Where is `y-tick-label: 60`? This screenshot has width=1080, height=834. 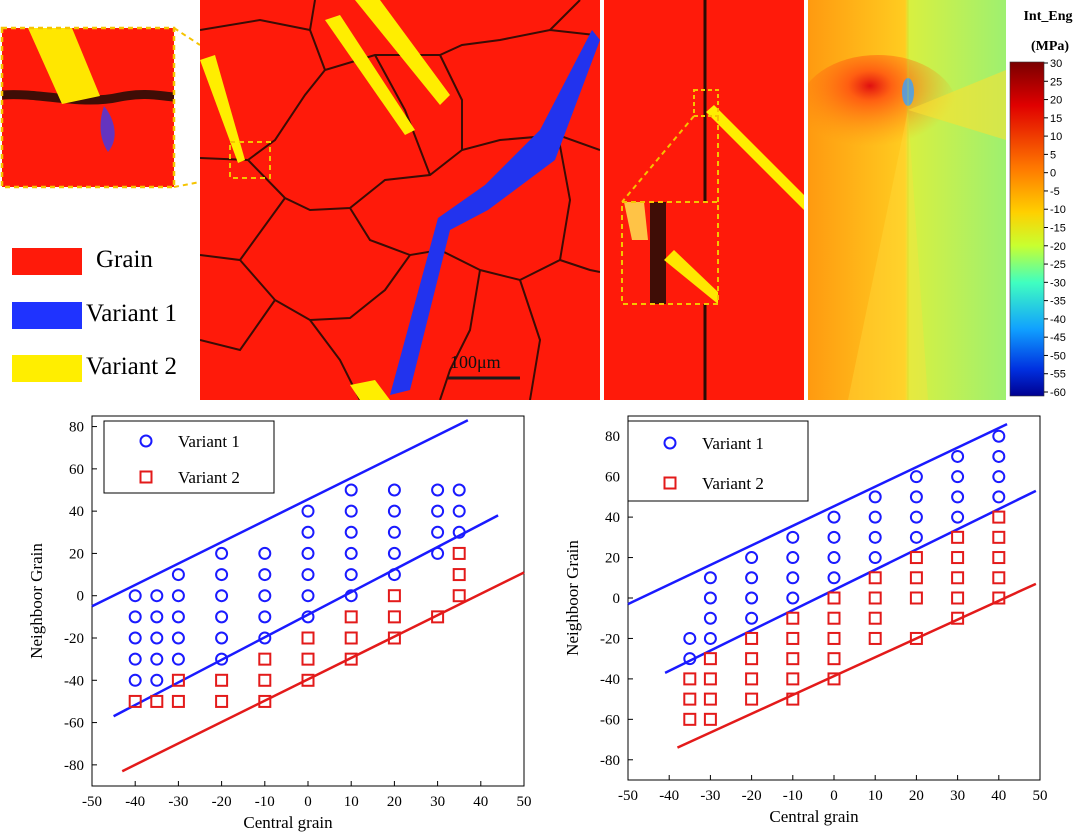
y-tick-label: 60 is located at coordinates (612, 478).